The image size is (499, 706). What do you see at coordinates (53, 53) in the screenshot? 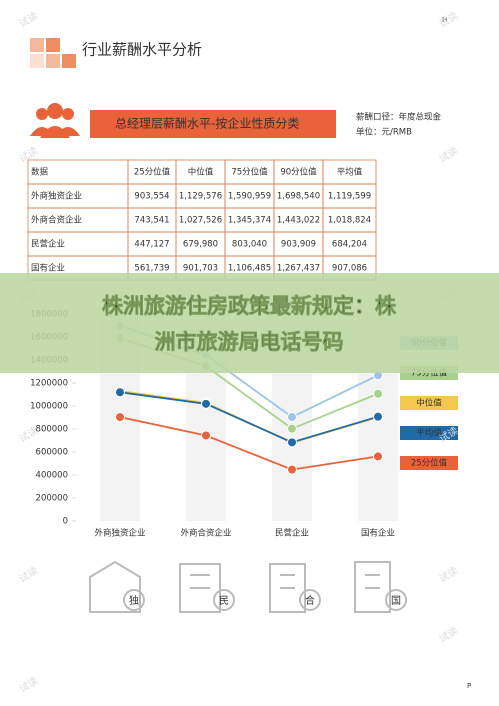
I see `header-deco` at bounding box center [53, 53].